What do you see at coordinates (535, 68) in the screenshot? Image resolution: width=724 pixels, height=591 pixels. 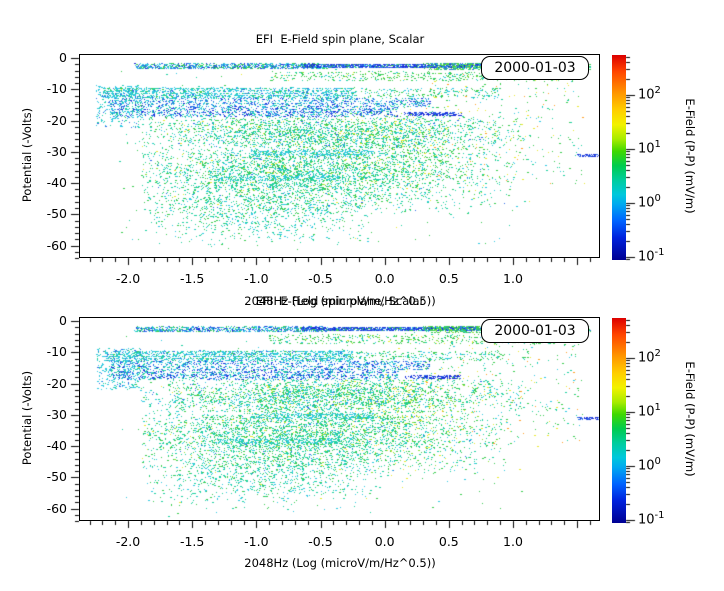 I see `top-date-legend: 2000-01-03` at bounding box center [535, 68].